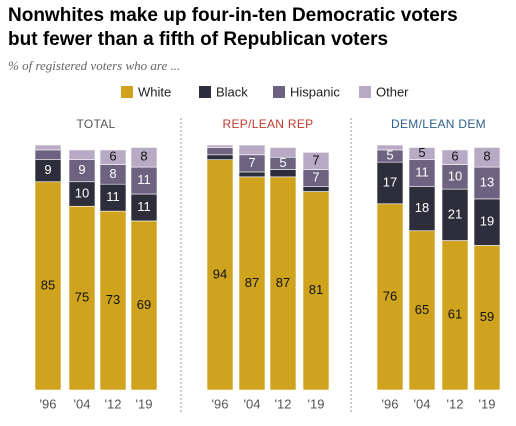  Describe the element at coordinates (48, 284) in the screenshot. I see `value-label: 85` at that location.